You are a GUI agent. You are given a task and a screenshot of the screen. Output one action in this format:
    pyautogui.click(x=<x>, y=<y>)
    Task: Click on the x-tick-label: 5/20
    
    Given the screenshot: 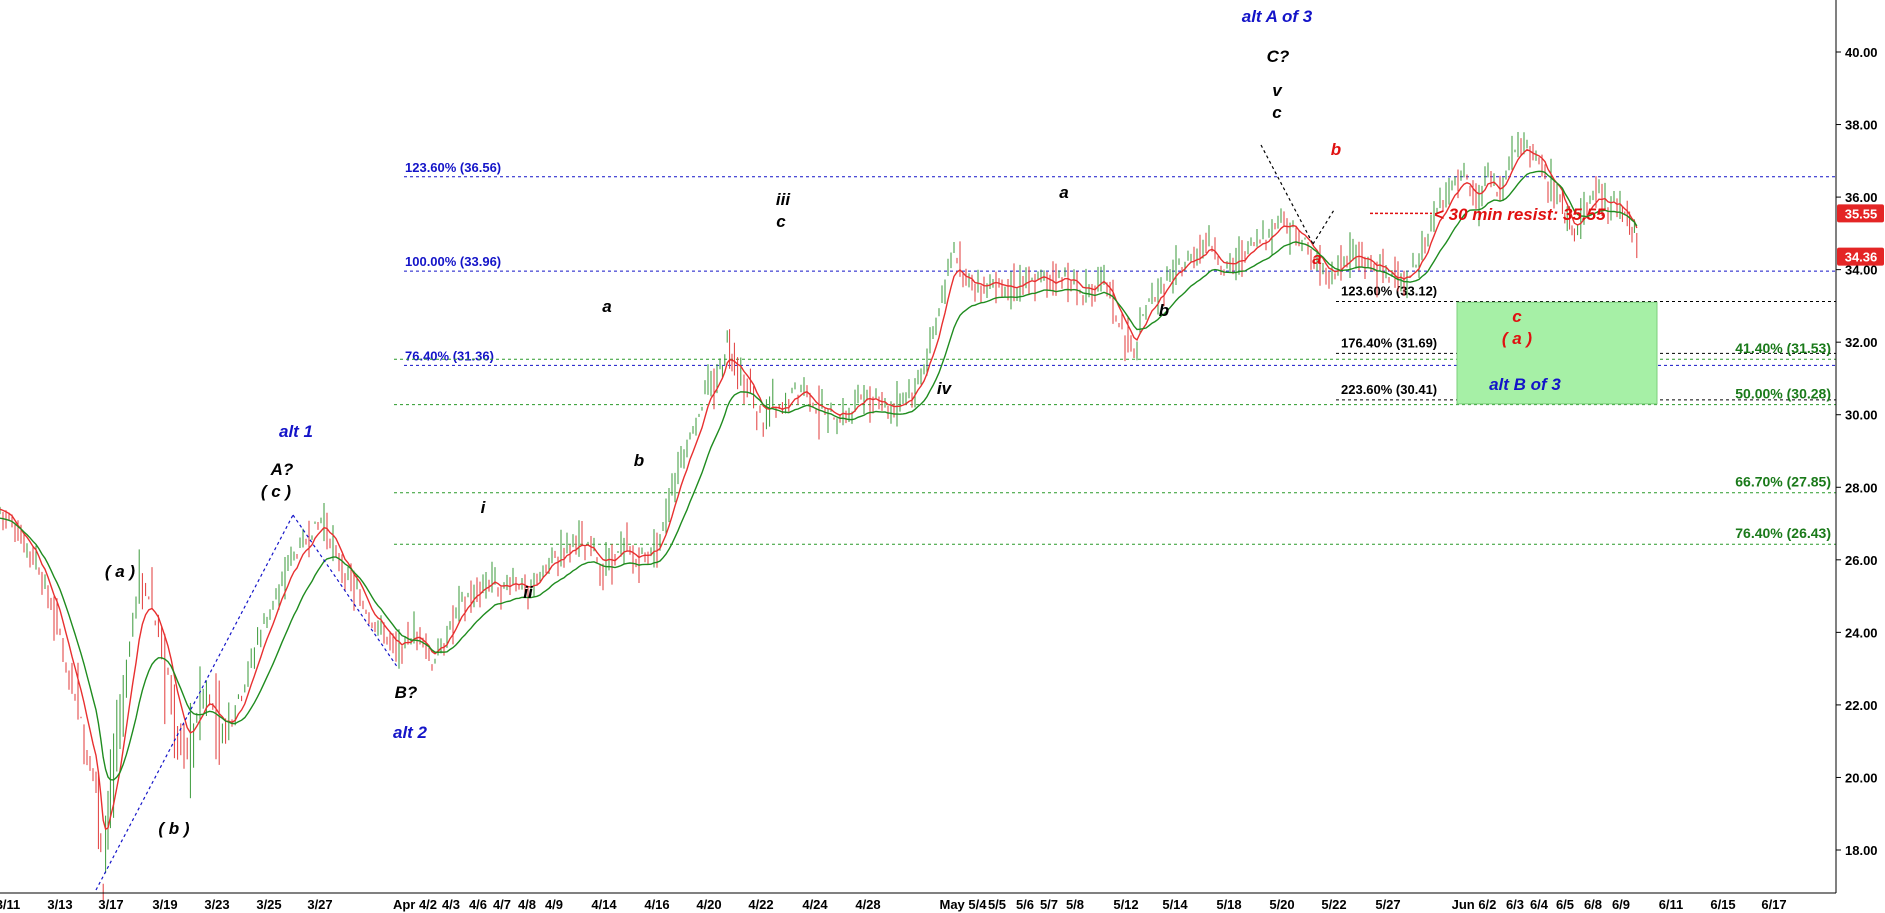 What is the action you would take?
    pyautogui.click(x=1281, y=904)
    